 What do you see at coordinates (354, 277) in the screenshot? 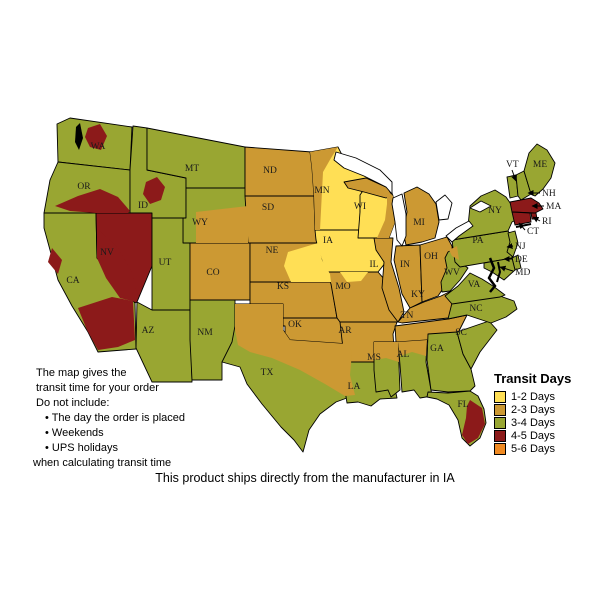
I see `patch-mo-north` at bounding box center [354, 277].